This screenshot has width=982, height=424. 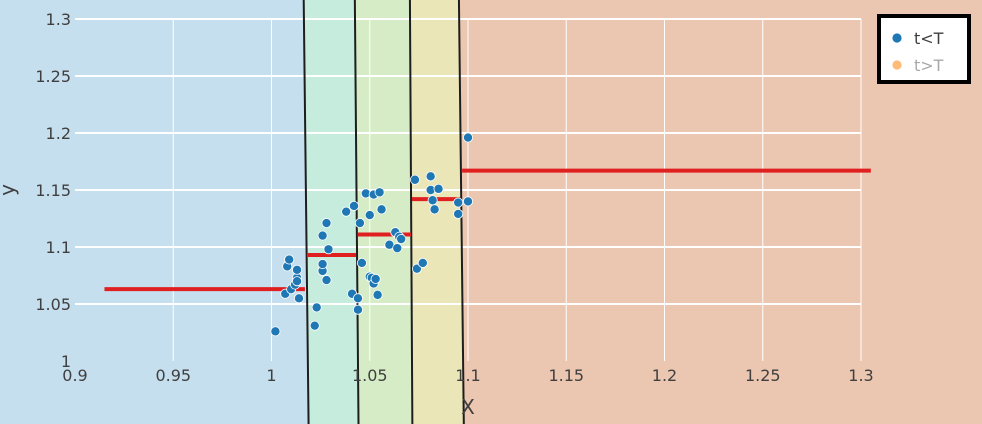 I want to click on x-tick-label: 0.95, so click(x=173, y=375).